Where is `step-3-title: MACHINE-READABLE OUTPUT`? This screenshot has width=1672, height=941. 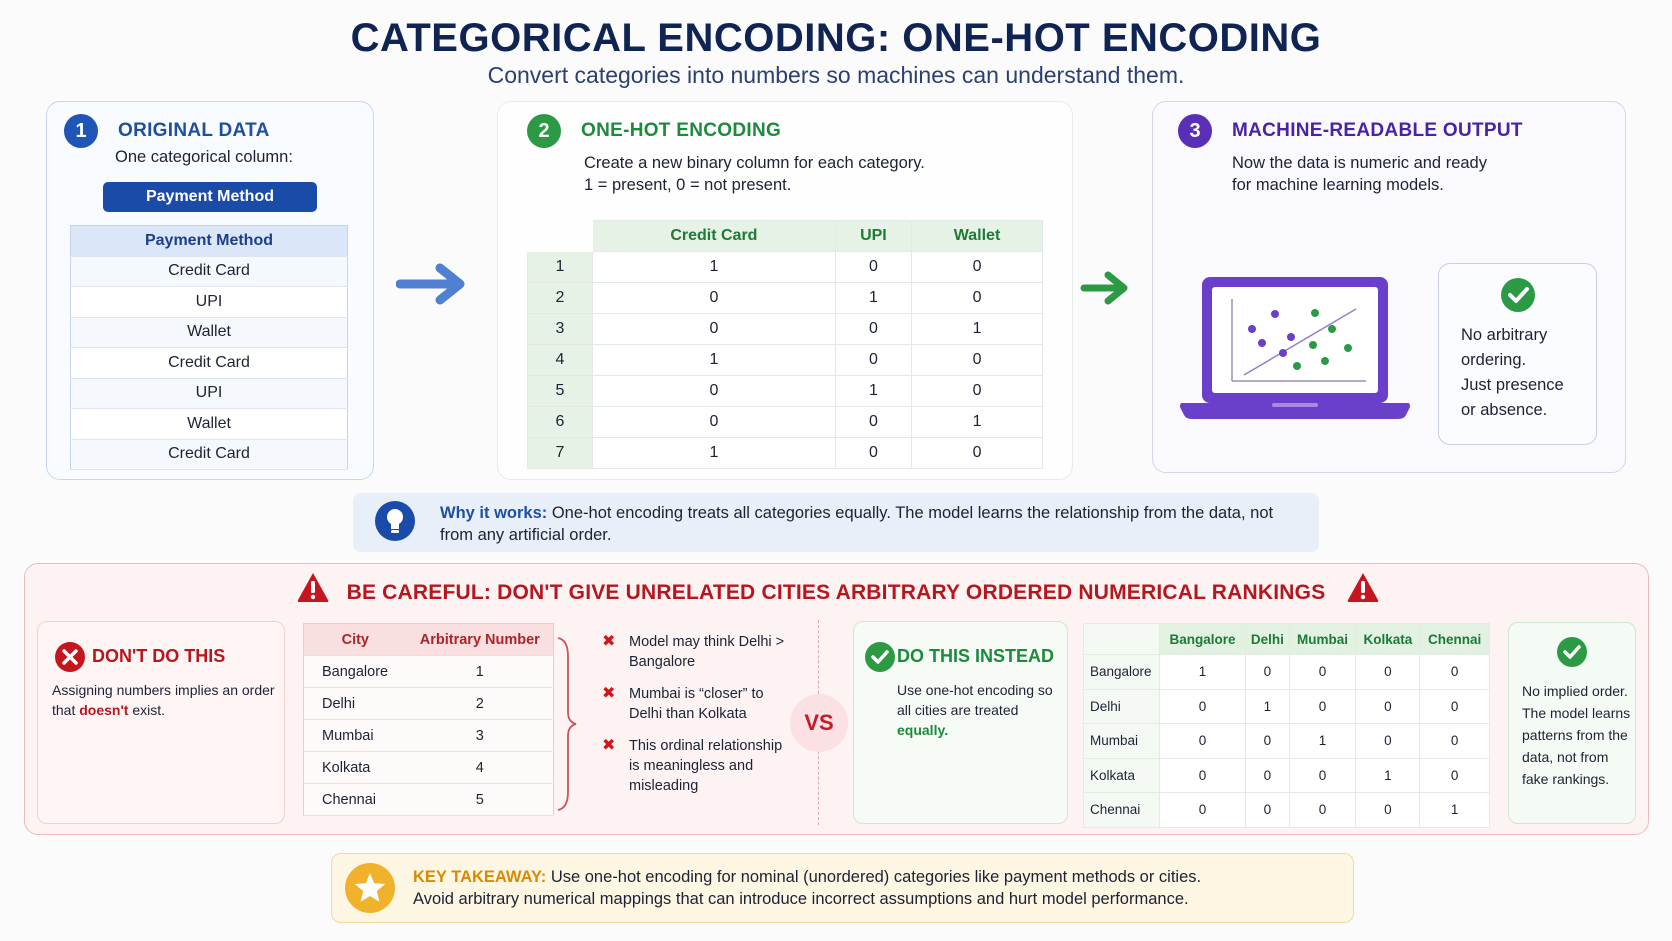 step-3-title: MACHINE-READABLE OUTPUT is located at coordinates (1377, 130).